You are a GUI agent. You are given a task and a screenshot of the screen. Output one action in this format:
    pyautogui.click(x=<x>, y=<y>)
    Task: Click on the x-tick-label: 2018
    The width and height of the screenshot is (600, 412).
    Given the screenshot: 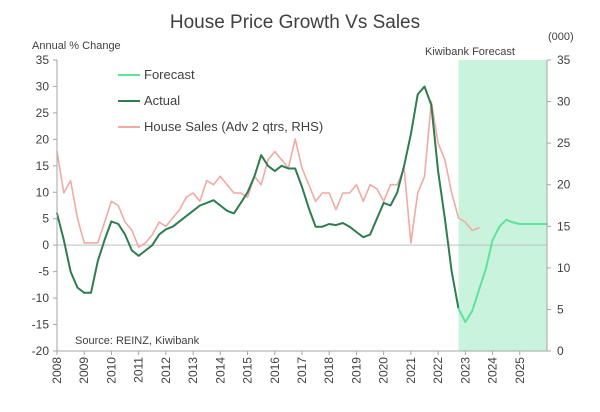 What is the action you would take?
    pyautogui.click(x=329, y=370)
    